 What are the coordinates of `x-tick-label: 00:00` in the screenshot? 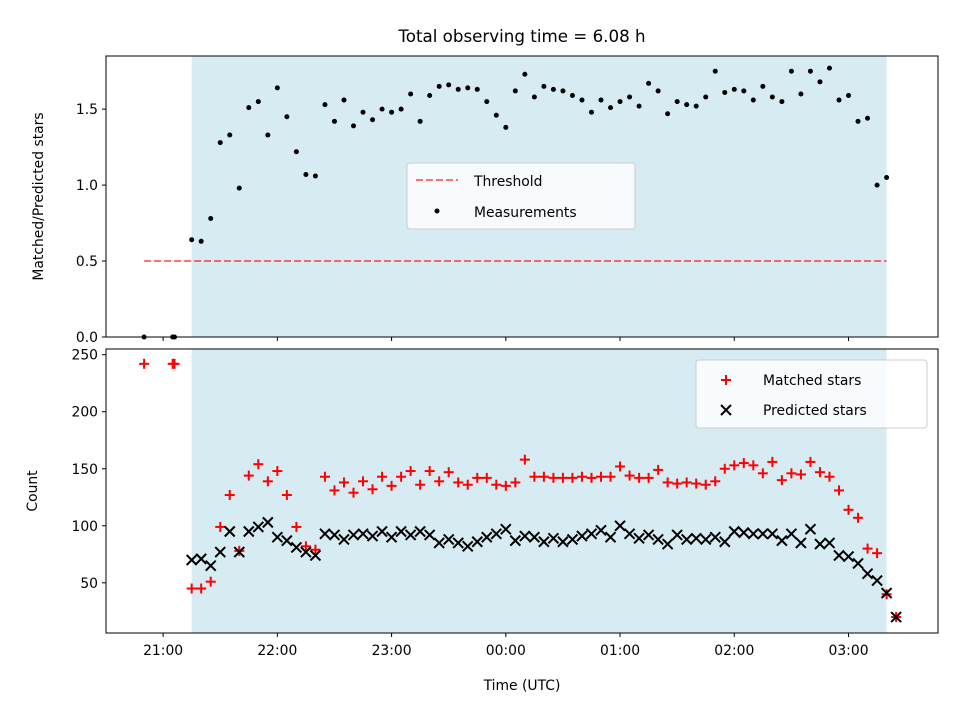 It's located at (506, 651).